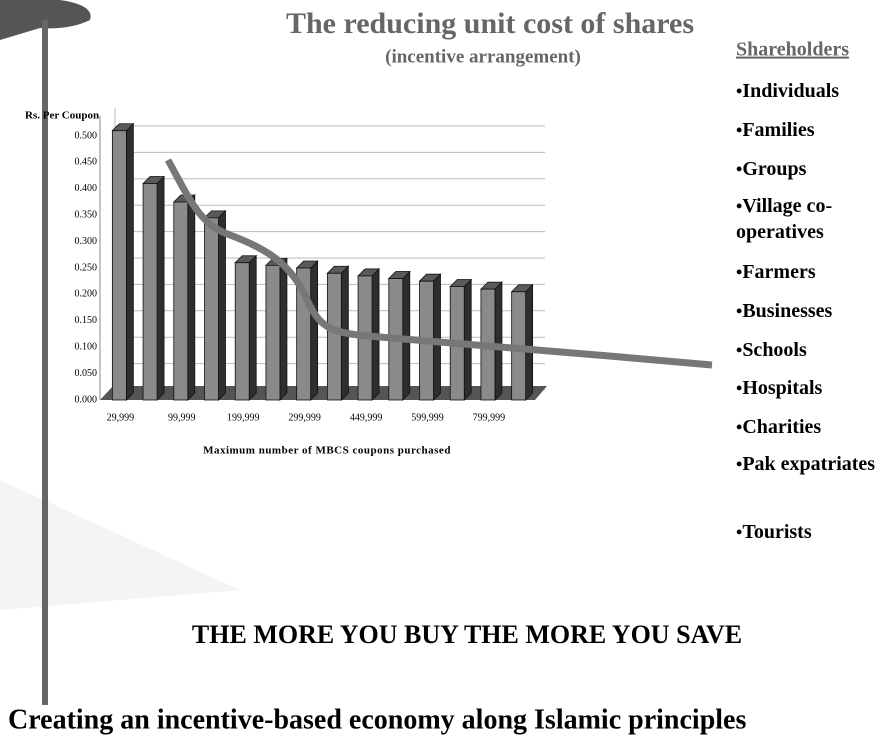 The image size is (887, 741). I want to click on list-item: Village co-operatives, so click(811, 219).